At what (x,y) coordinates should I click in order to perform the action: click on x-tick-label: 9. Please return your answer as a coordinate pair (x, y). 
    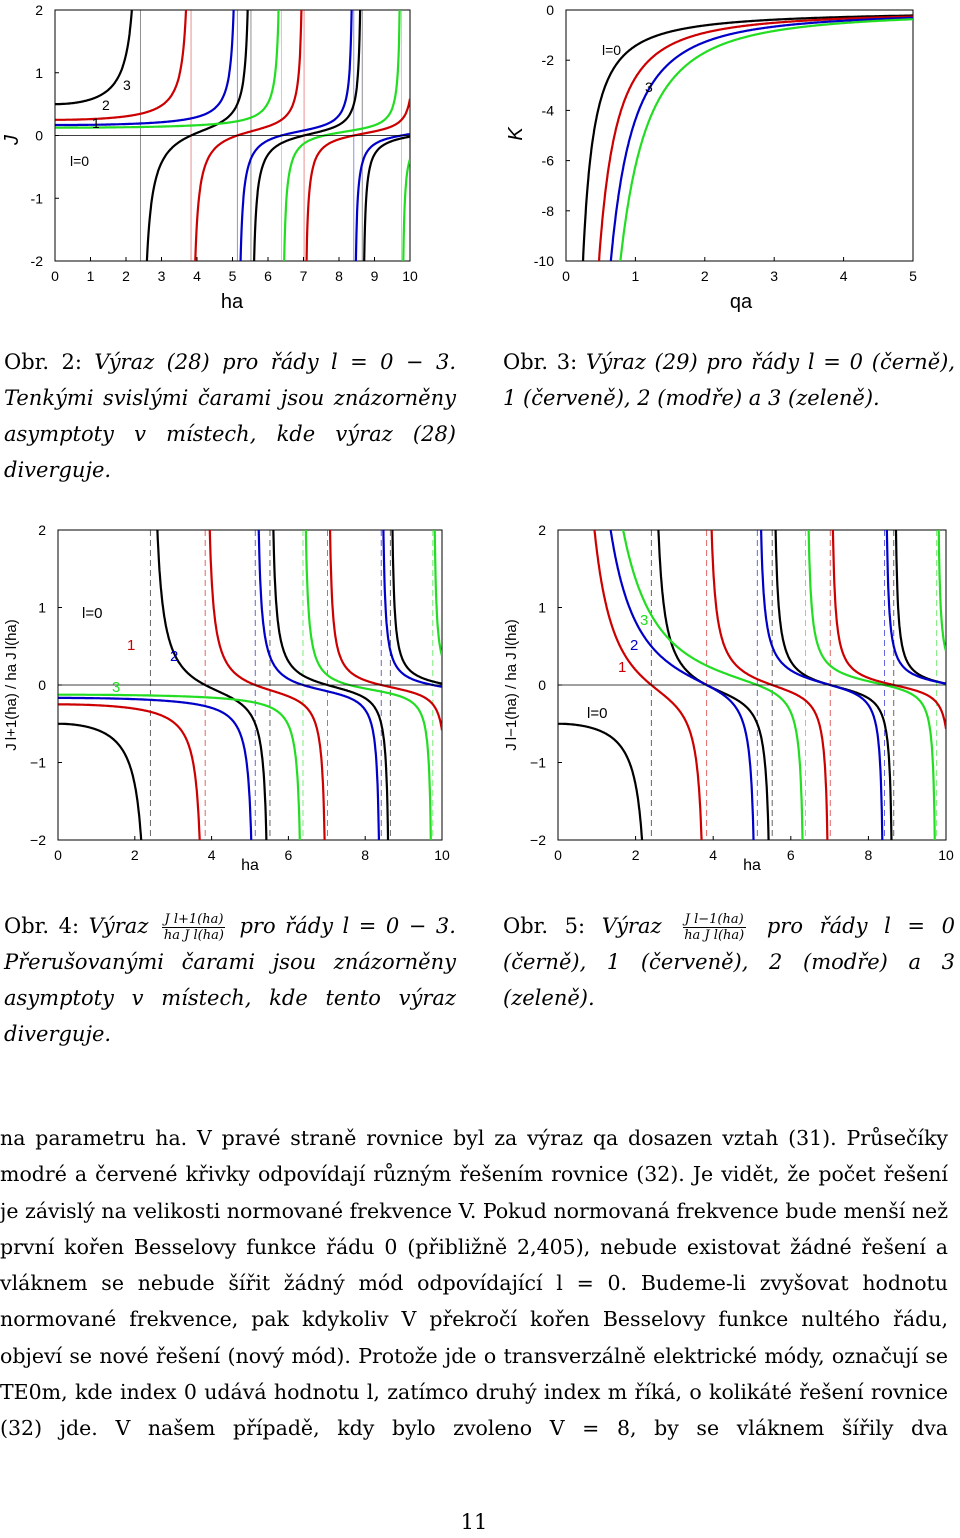
    Looking at the image, I should click on (375, 276).